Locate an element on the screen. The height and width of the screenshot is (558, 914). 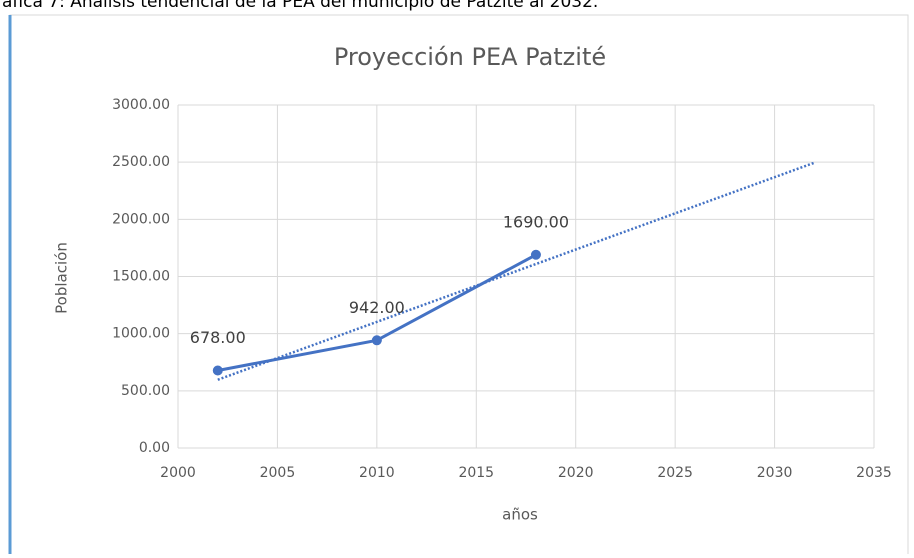
y-tick-label: 1500.00 is located at coordinates (141, 277).